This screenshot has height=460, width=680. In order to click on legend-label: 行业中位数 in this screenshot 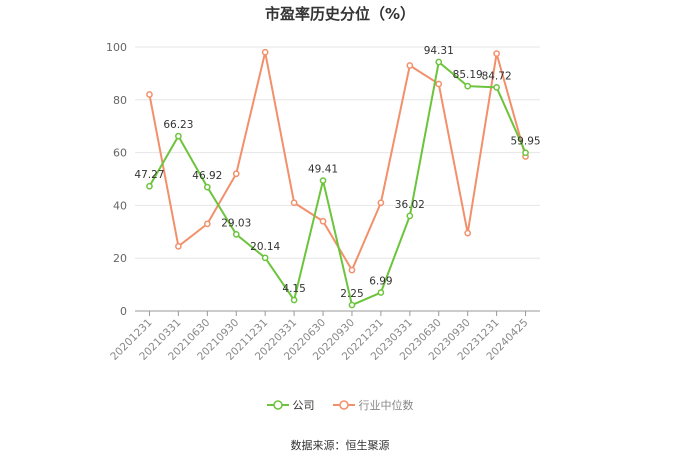, I will do `click(386, 405)`.